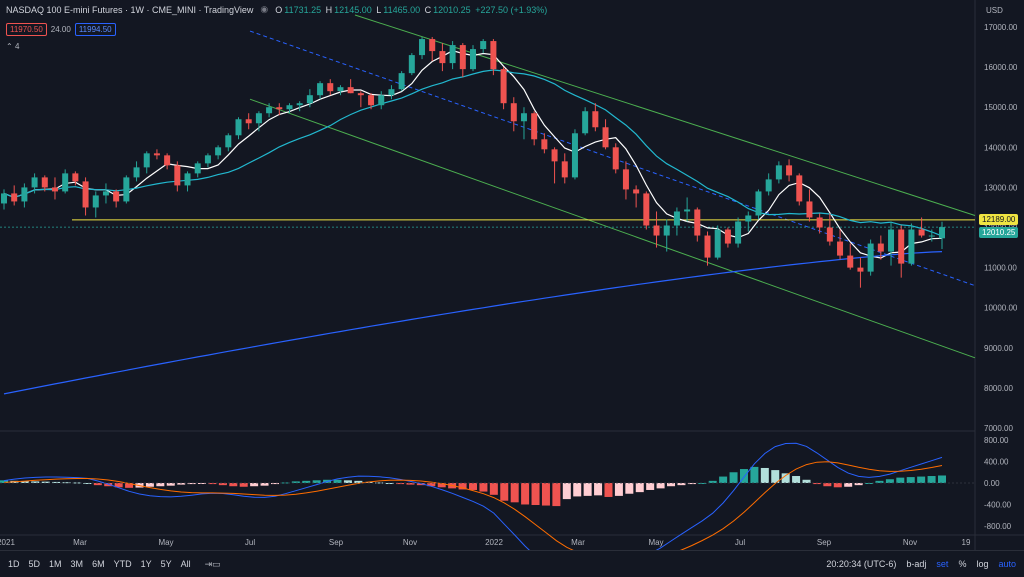  I want to click on visibility-eye-icon: ◉, so click(264, 9).